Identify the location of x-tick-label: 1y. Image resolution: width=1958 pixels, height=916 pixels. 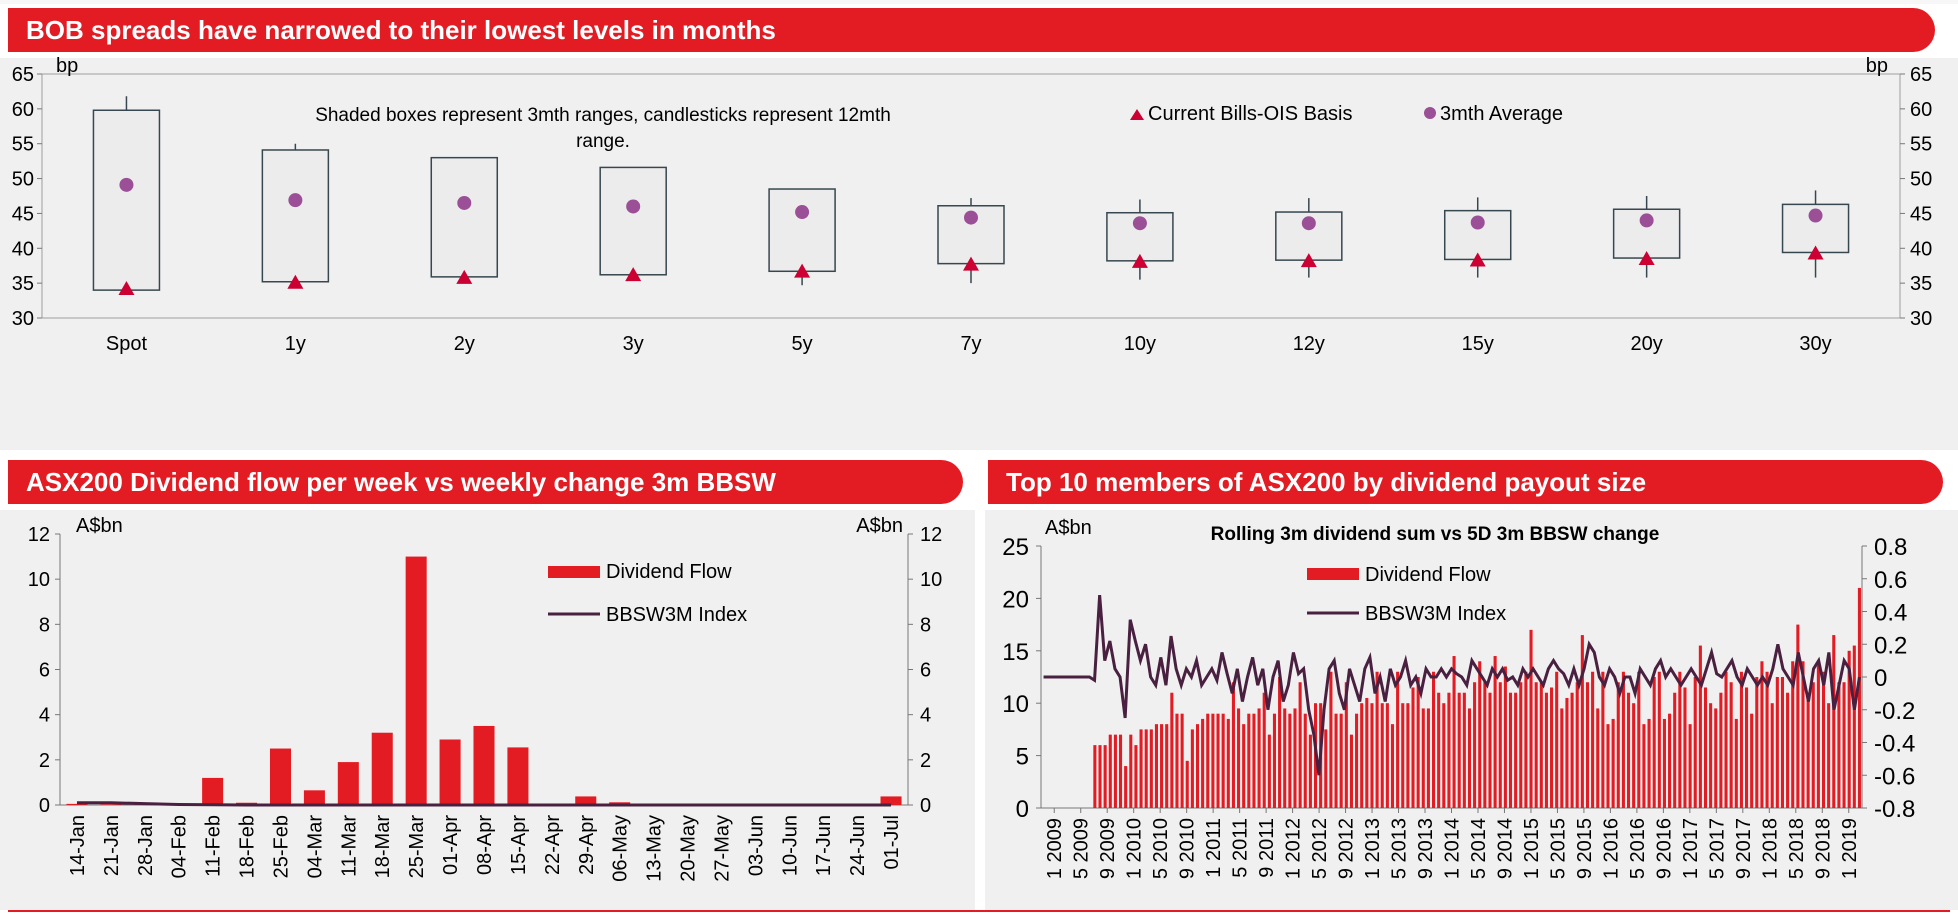
(295, 344).